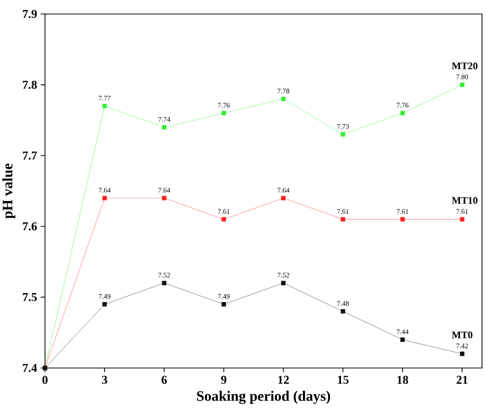  I want to click on y-tick-label: 7.6, so click(29, 226).